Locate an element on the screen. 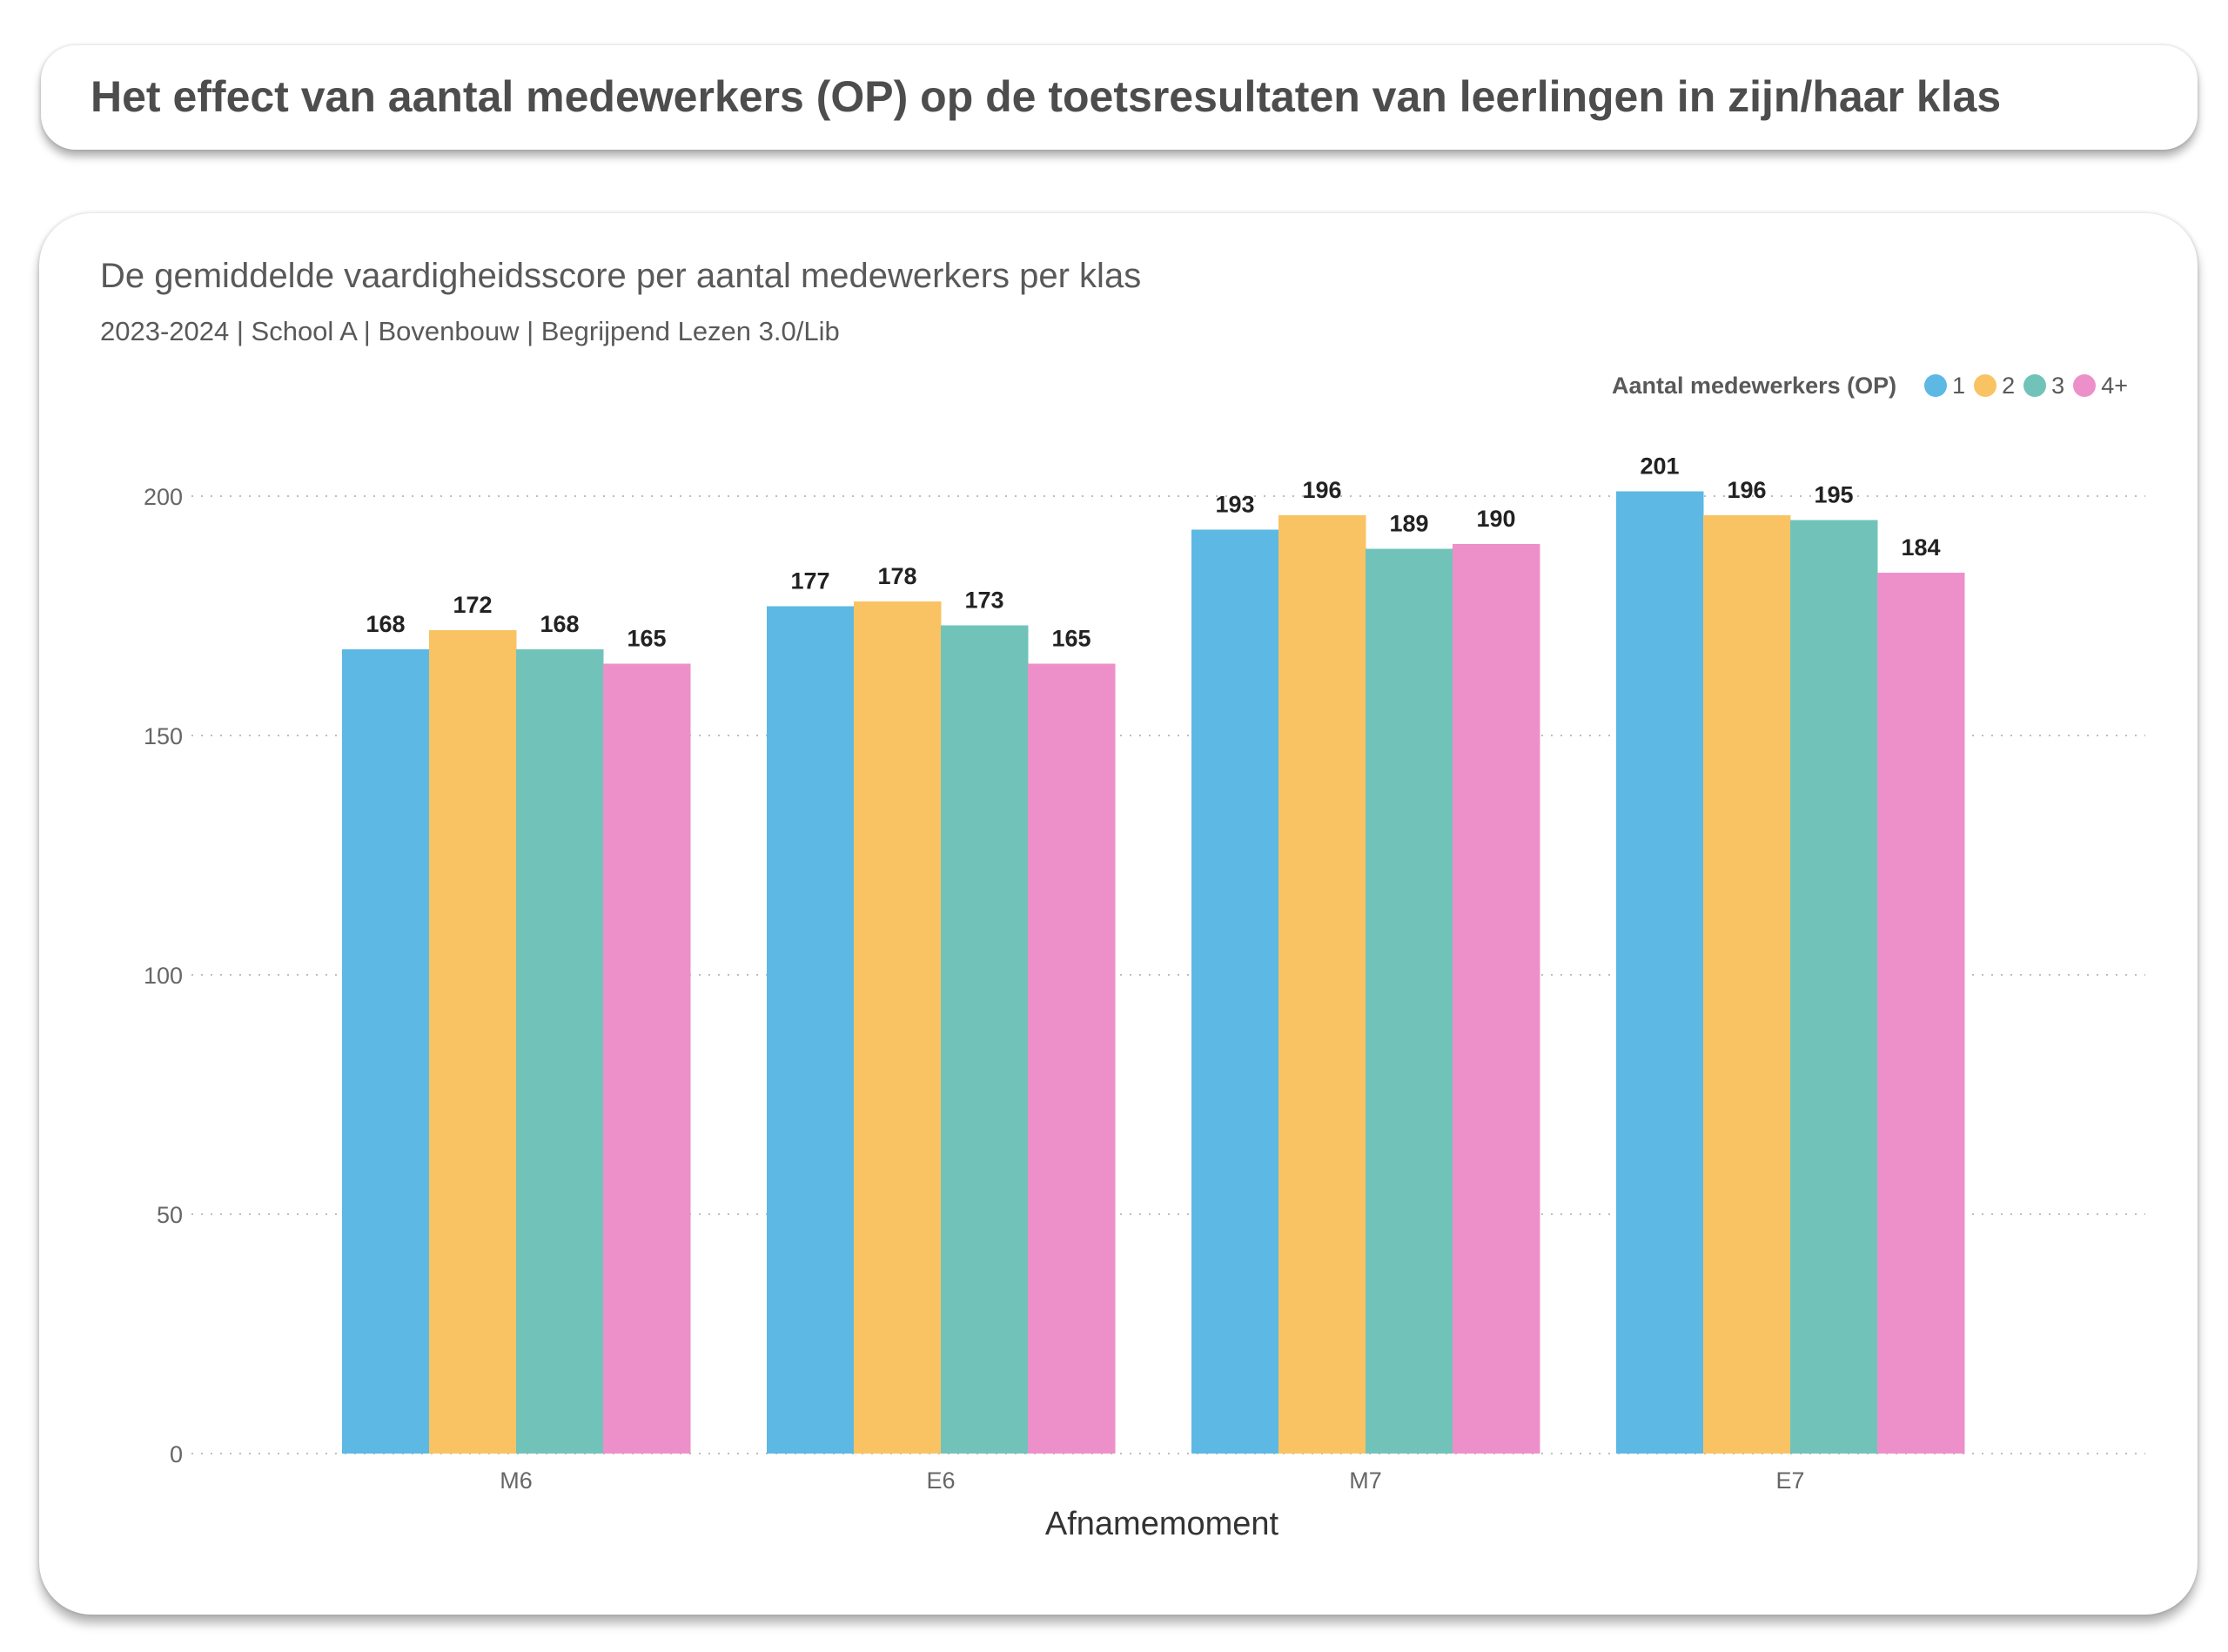 This screenshot has width=2228, height=1652. data-label: 184 is located at coordinates (1921, 547).